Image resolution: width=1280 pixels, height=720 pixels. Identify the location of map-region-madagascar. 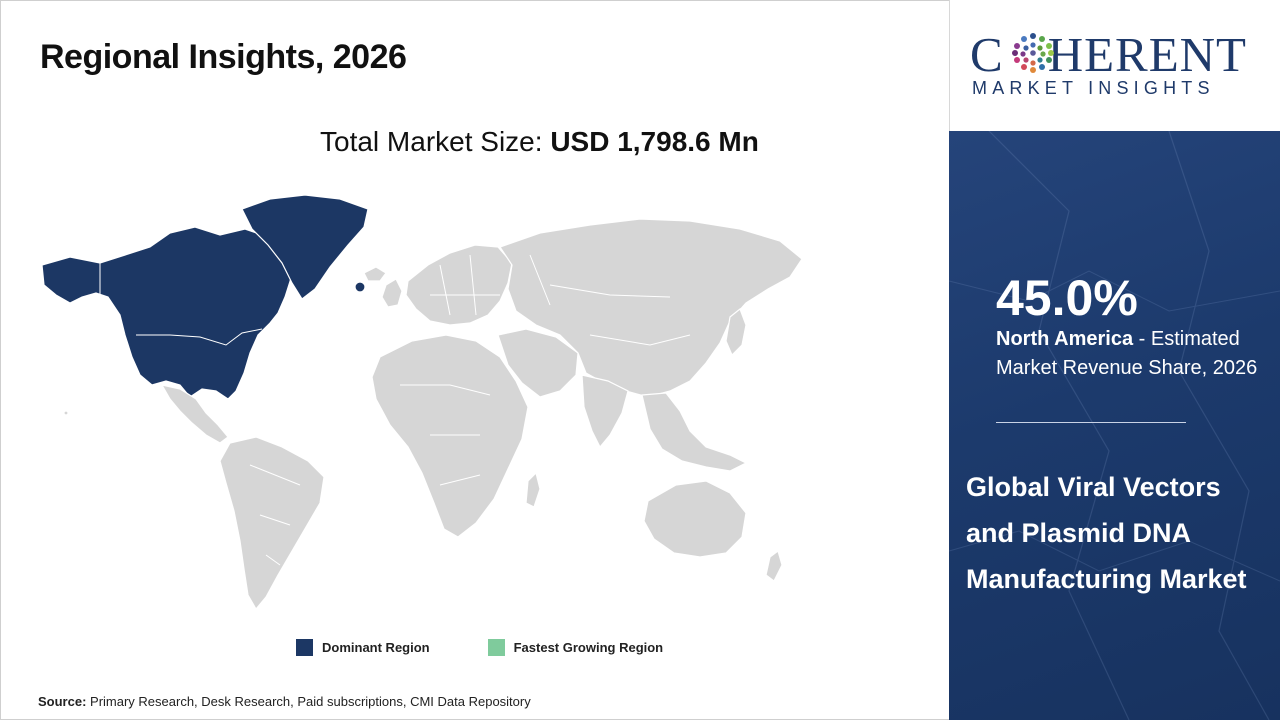
(533, 489).